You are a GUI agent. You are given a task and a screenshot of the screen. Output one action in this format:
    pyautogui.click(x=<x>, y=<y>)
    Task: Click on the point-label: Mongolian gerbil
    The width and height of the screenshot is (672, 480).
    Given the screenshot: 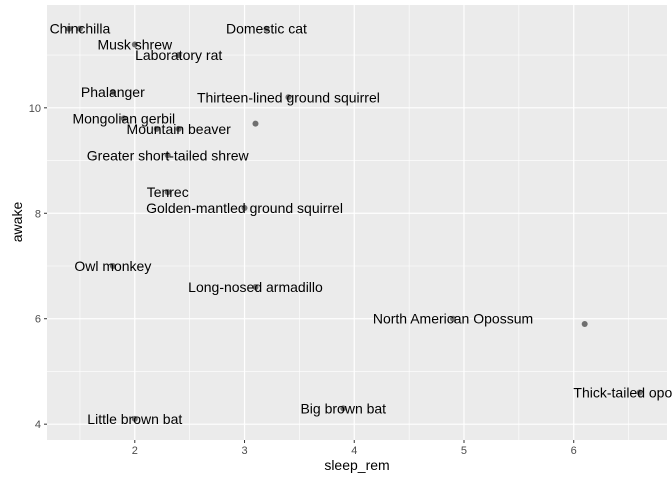 What is the action you would take?
    pyautogui.click(x=123, y=118)
    